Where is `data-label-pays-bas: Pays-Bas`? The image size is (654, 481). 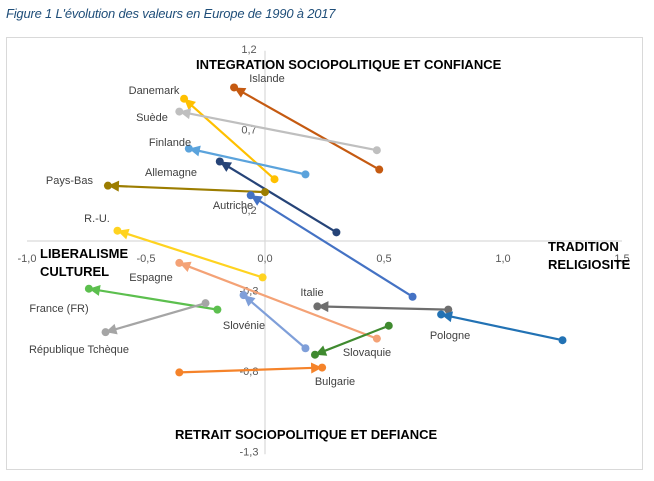 data-label-pays-bas: Pays-Bas is located at coordinates (70, 181).